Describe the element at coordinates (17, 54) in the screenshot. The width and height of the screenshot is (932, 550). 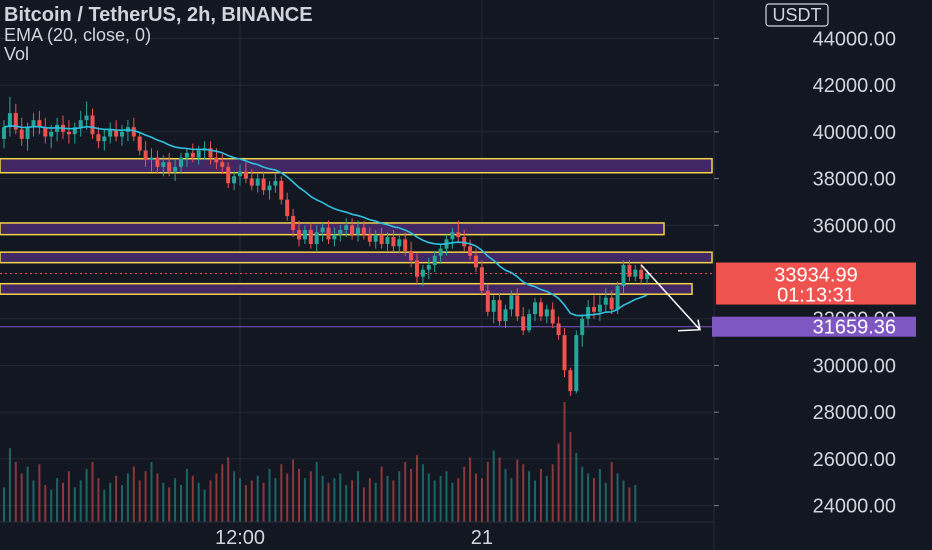
I see `volume-label: Vol` at that location.